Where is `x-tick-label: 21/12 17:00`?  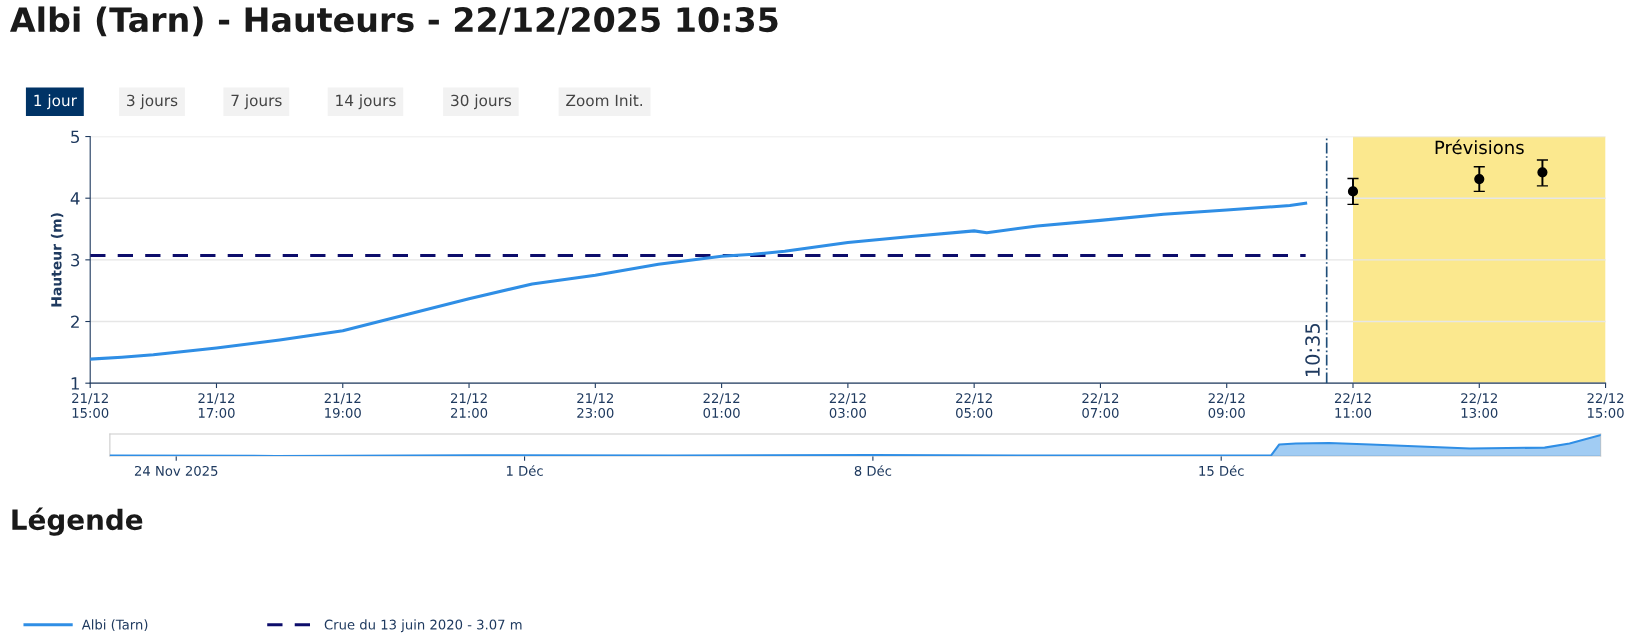 x-tick-label: 21/12 17:00 is located at coordinates (216, 405).